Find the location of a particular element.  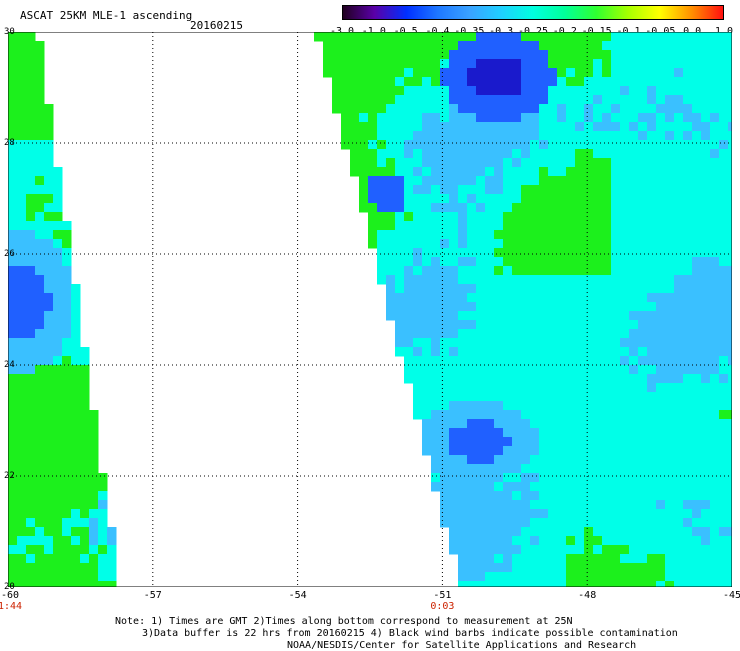

latitude-label: 22 is located at coordinates (9, 476).